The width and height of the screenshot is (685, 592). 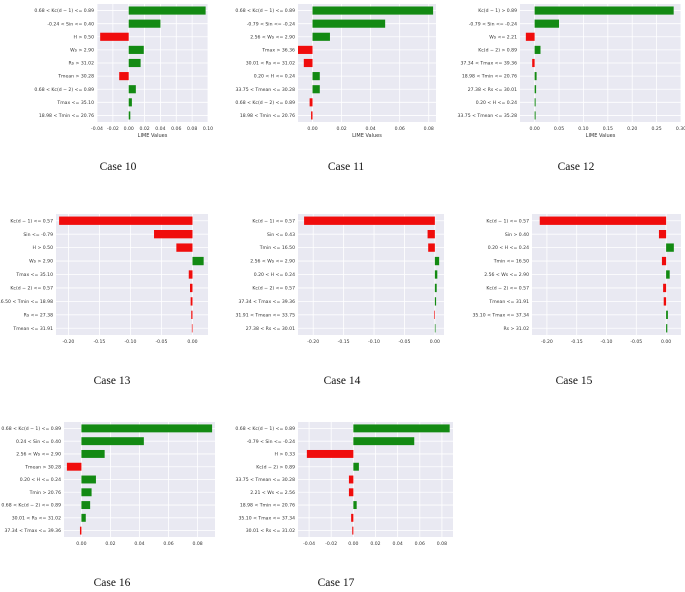 I want to click on feature-label: Ws > 2.90, so click(x=41, y=262).